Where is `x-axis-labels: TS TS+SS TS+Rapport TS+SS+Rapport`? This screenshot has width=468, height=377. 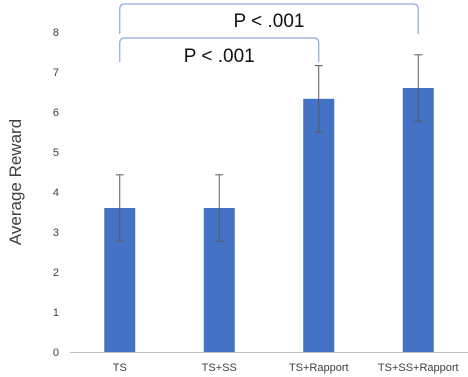 x-axis-labels: TS TS+SS TS+Rapport TS+SS+Rapport is located at coordinates (286, 368).